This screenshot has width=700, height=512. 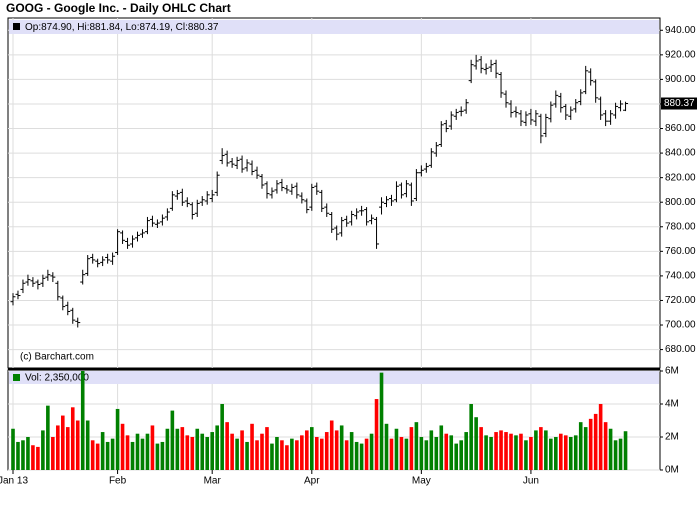 I want to click on y-tick-label: 6M, so click(x=672, y=371).